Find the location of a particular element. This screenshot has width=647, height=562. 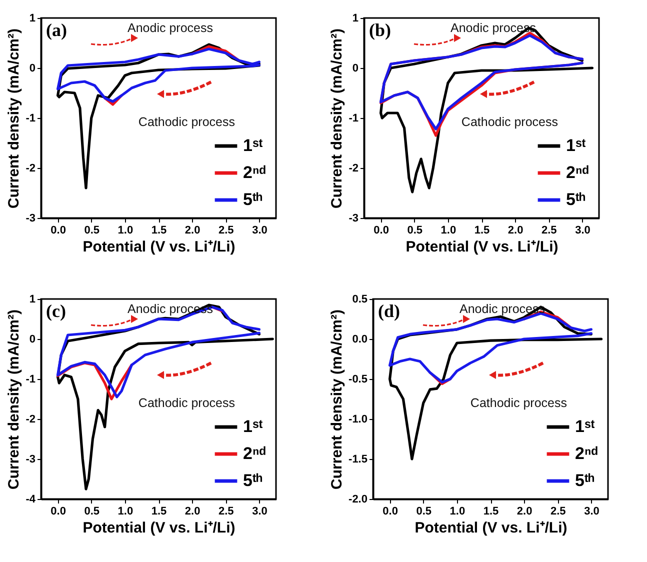

y-tick-label: -1.0 is located at coordinates (358, 420).